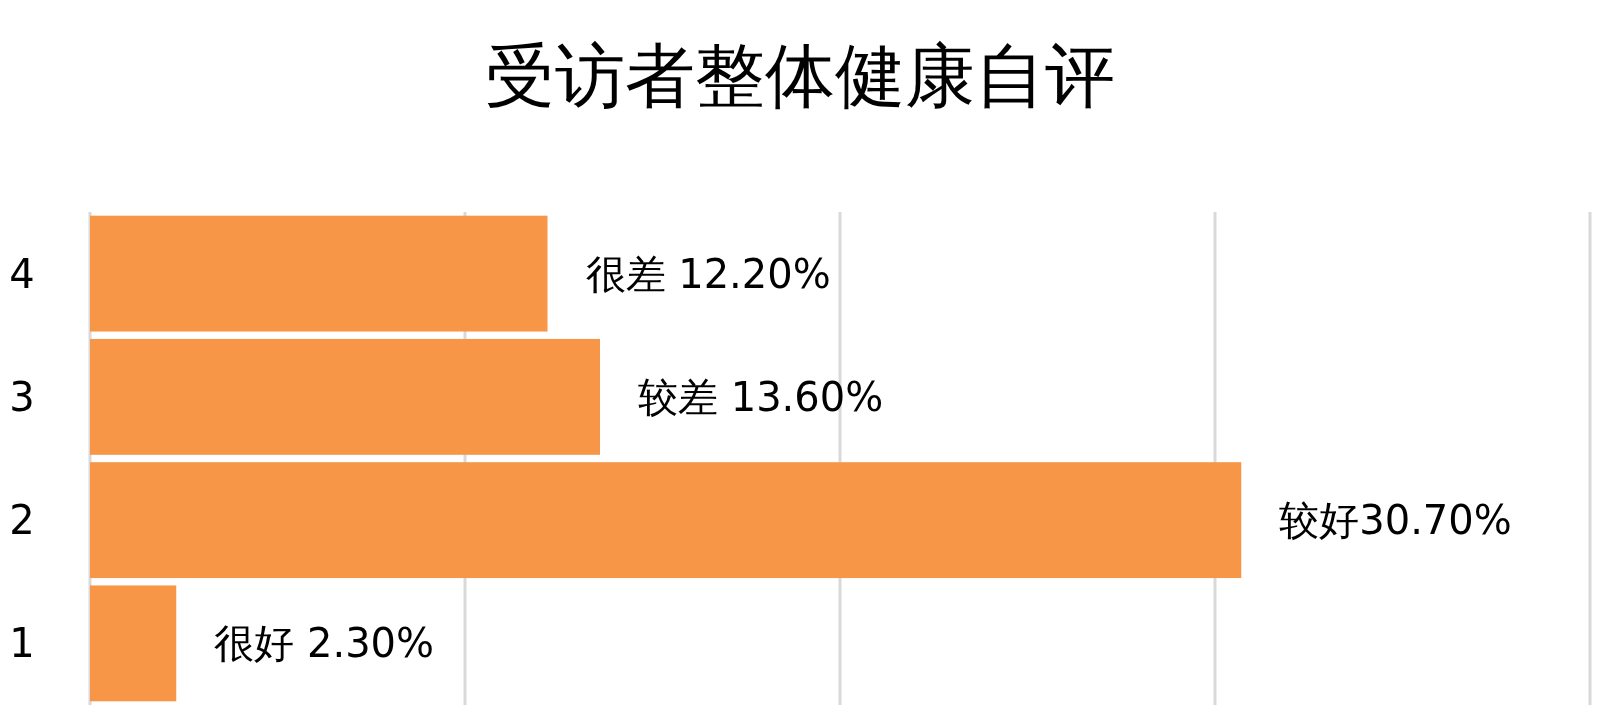 The image size is (1600, 717). I want to click on data-label: 很好 2.30%, so click(324, 643).